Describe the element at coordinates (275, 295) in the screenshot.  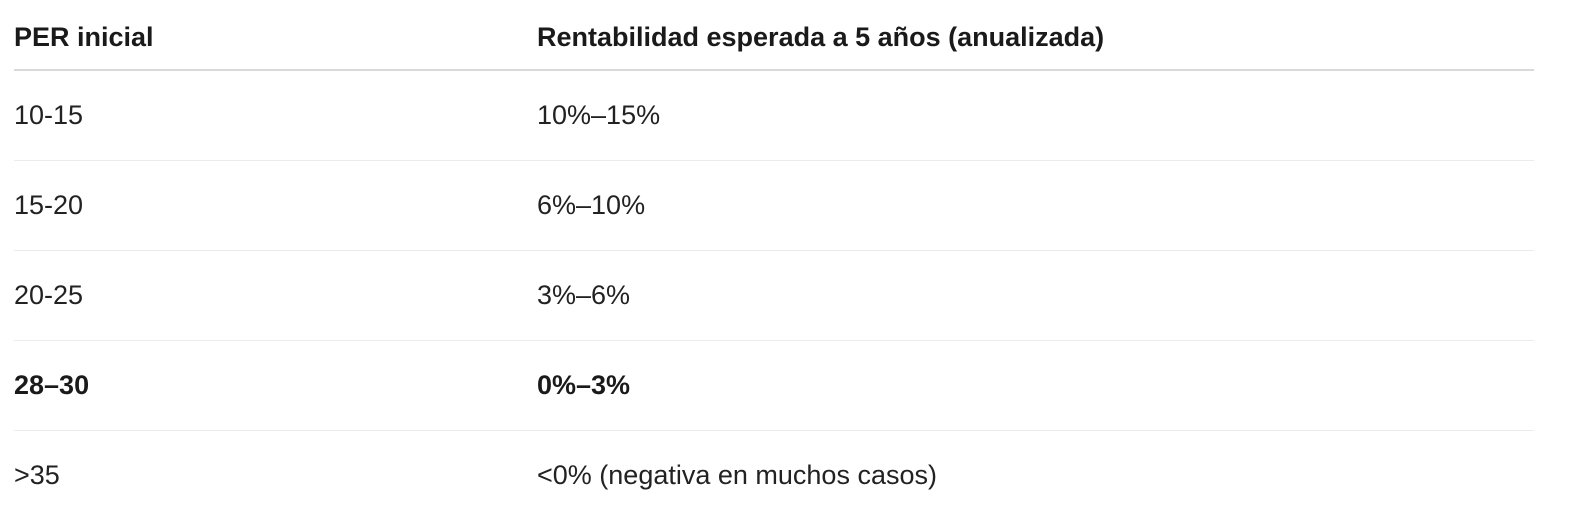
I see `cell-per: 20-25` at that location.